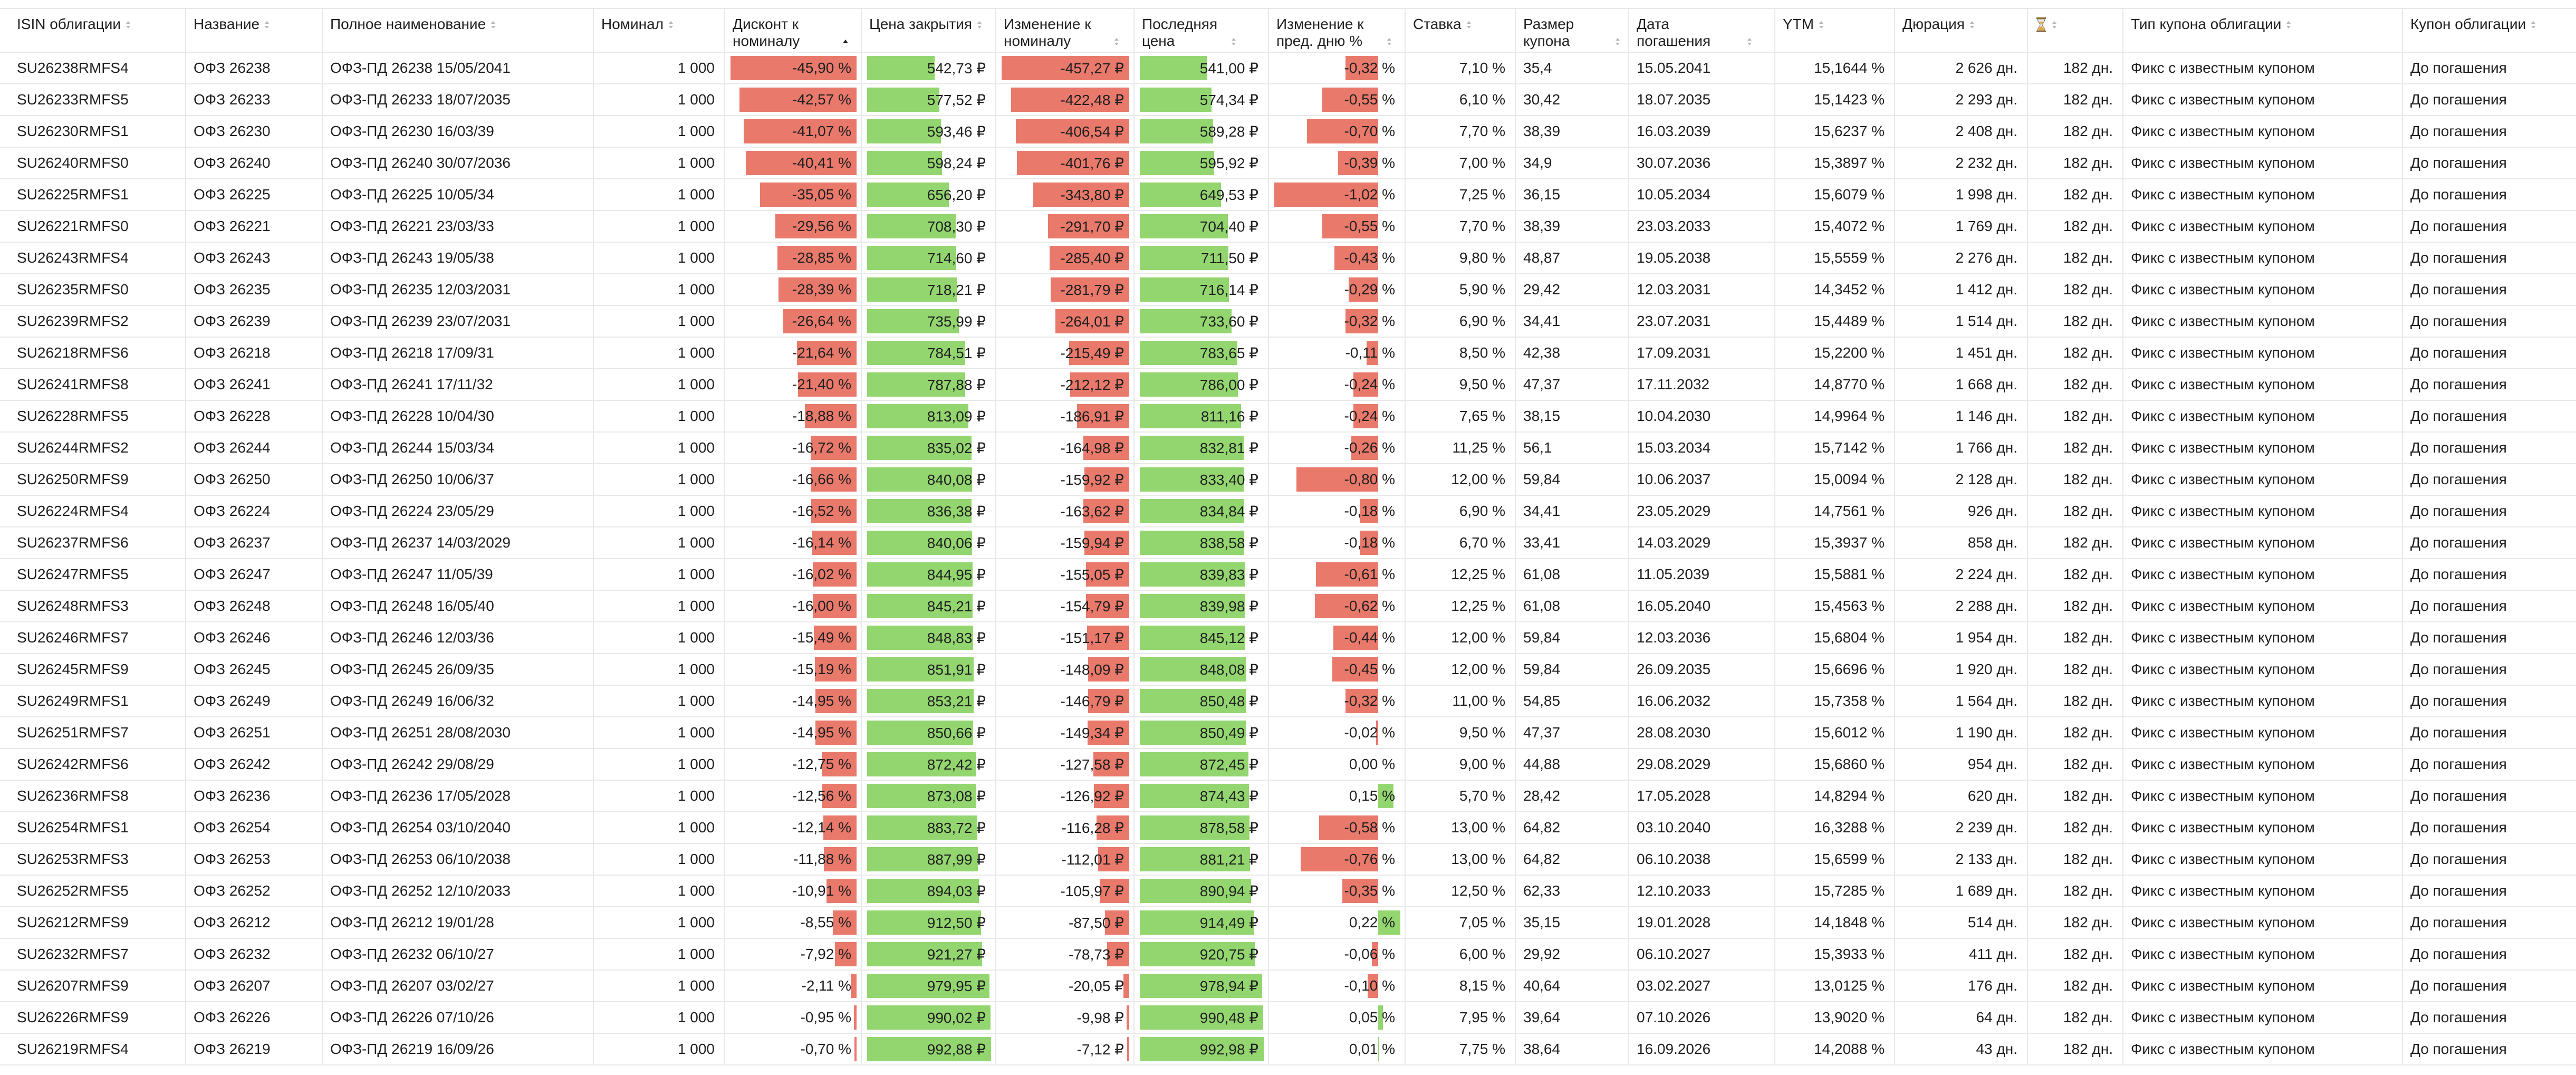 This screenshot has width=2576, height=1075. Describe the element at coordinates (255, 828) in the screenshot. I see `table-cell: ОФЗ 26254` at that location.